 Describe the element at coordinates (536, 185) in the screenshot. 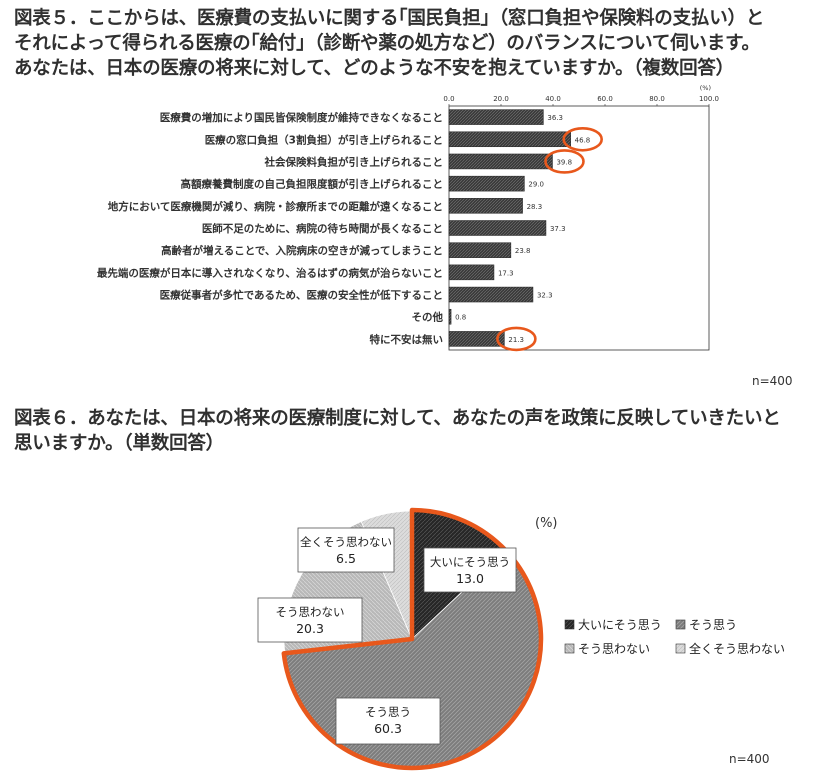

I see `value-label: 29.0` at that location.